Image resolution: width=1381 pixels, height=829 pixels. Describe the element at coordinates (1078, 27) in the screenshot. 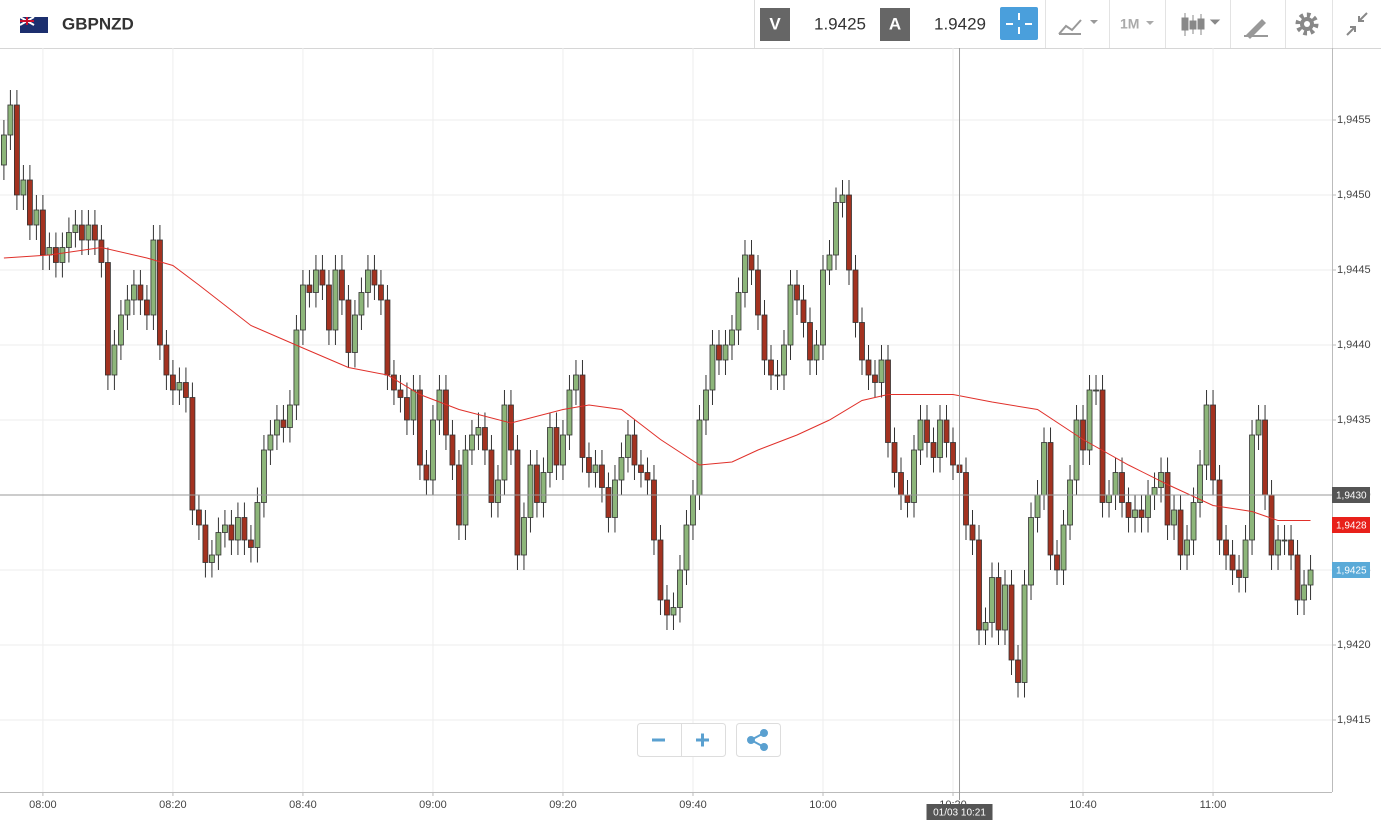

I see `chart-type-button` at that location.